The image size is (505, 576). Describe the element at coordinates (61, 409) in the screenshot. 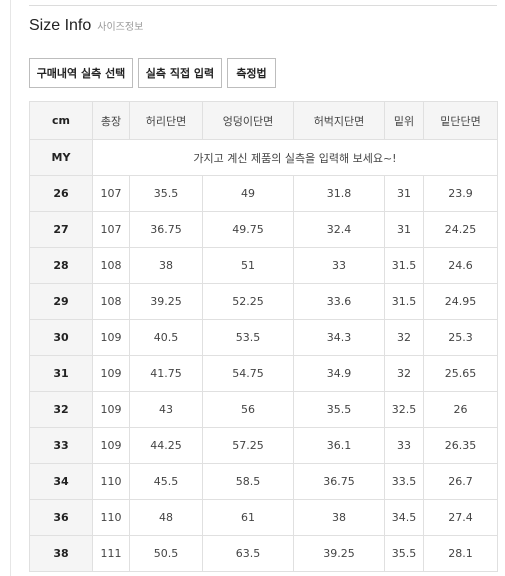

I see `size-label-cell: 32` at that location.